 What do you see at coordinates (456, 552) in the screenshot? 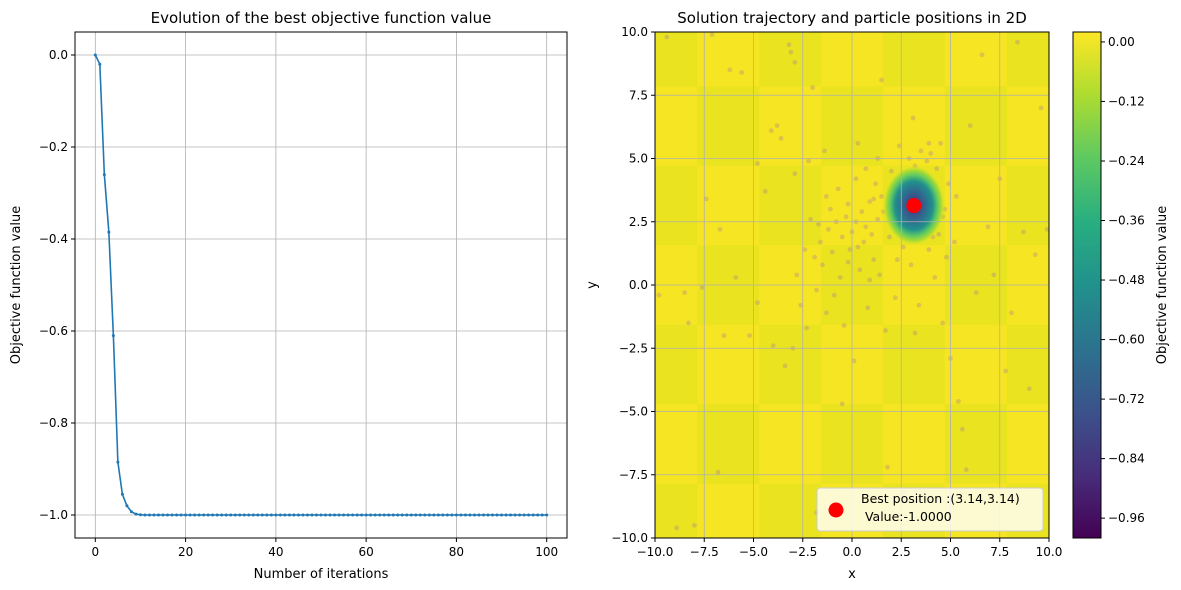
I see `left-x-tick-label: 80` at bounding box center [456, 552].